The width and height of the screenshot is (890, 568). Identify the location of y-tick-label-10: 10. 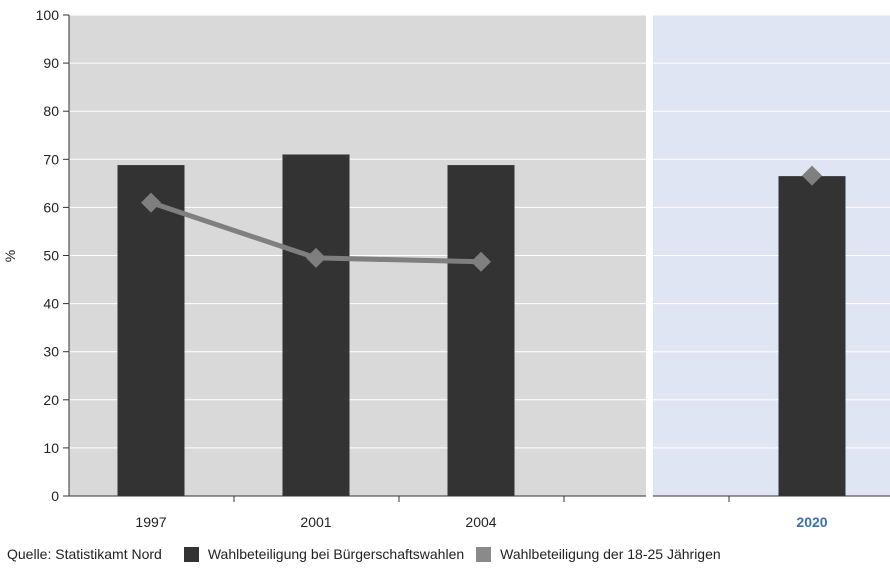
(51, 448).